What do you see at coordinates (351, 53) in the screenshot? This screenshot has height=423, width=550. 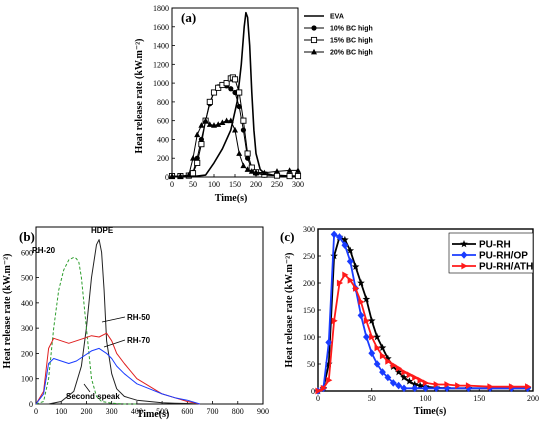 I see `legend-label: 20% BC high` at bounding box center [351, 53].